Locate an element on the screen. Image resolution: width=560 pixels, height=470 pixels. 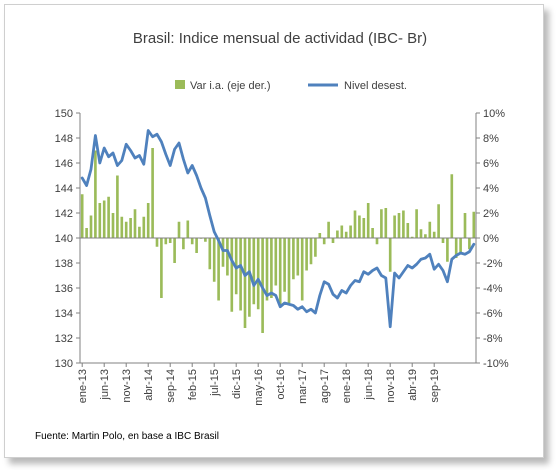
right-tick-label: 2% is located at coordinates (491, 214).